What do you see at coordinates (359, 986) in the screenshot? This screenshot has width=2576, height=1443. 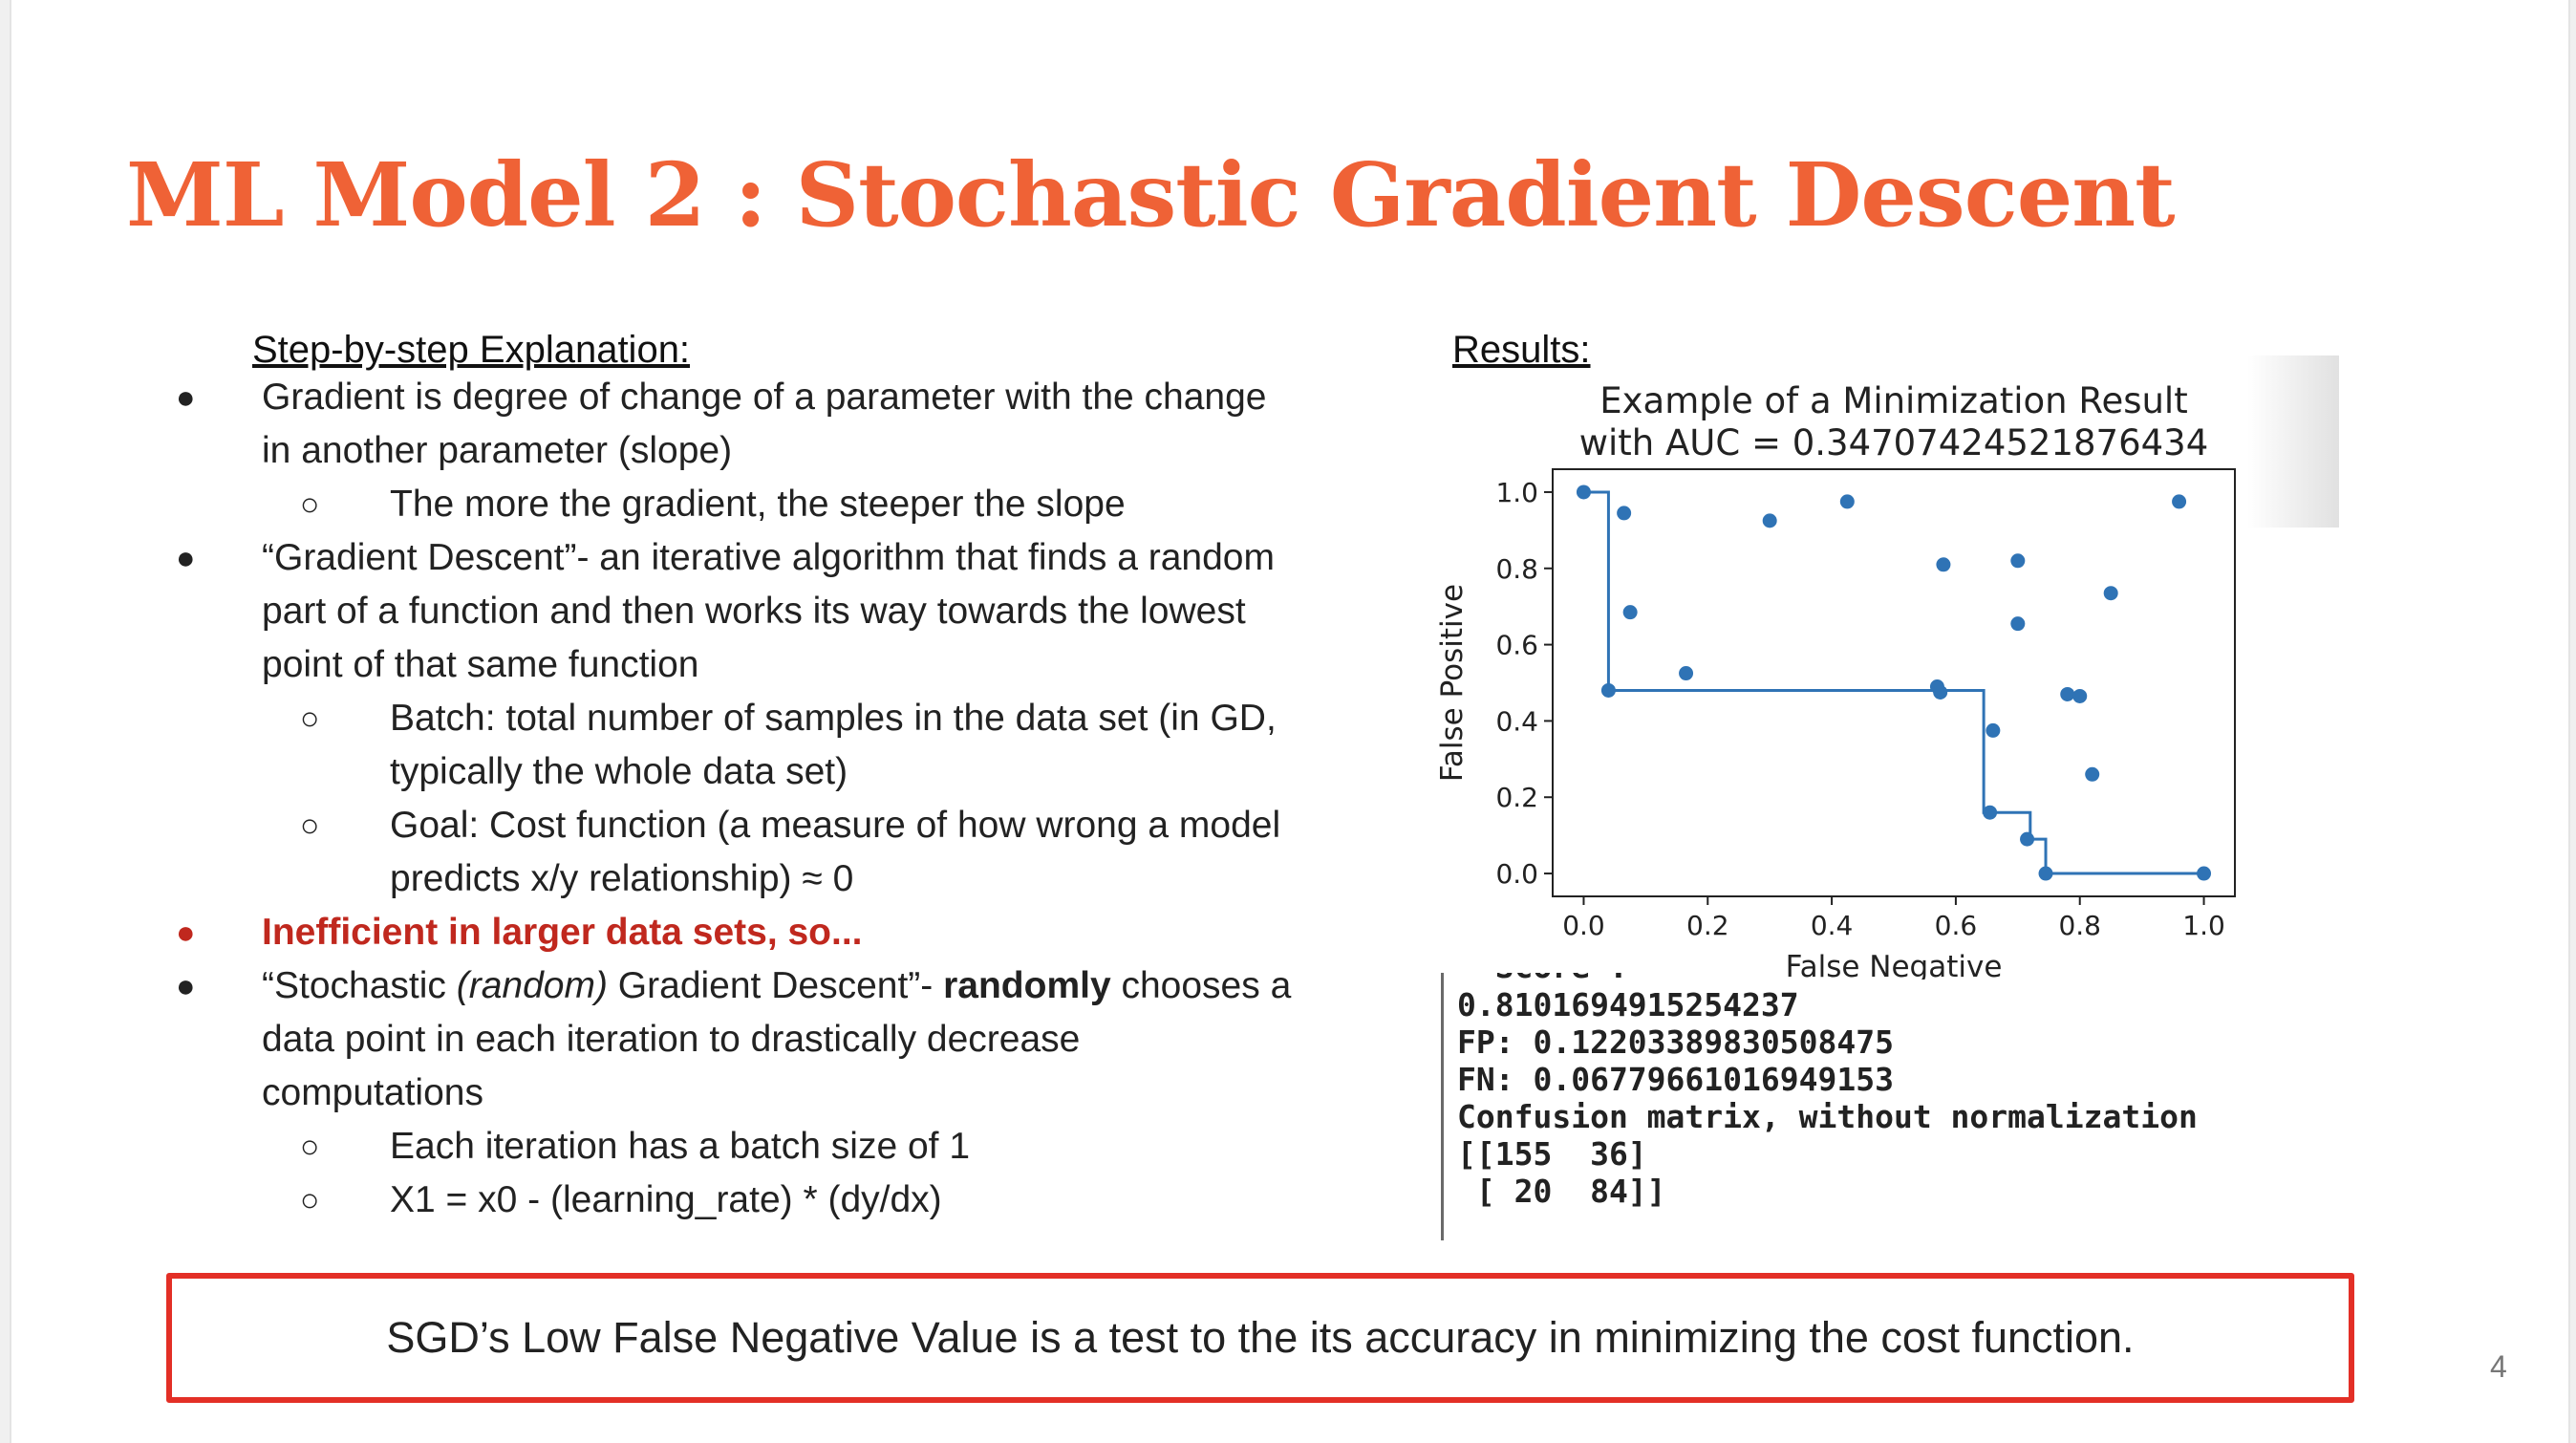 I see `bullet-text: “Stochastic` at bounding box center [359, 986].